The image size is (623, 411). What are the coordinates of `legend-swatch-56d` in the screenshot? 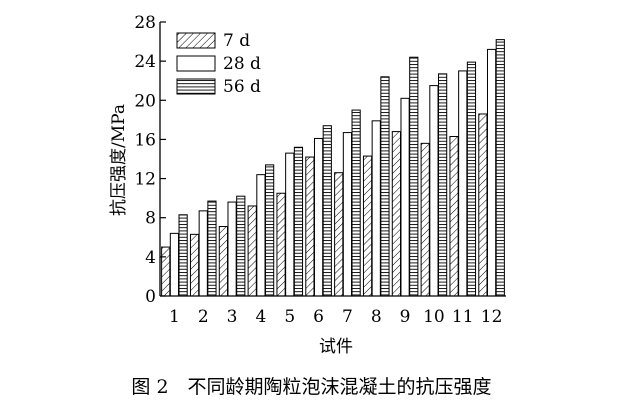 It's located at (196, 86).